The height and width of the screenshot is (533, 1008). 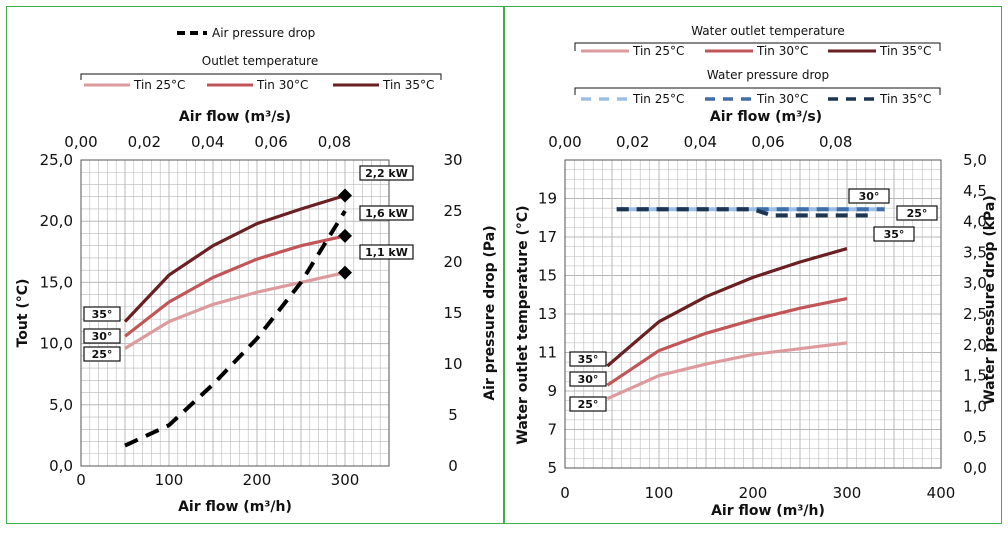 I want to click on left-x-bottom-label: Air flow (m³/h), so click(x=235, y=507).